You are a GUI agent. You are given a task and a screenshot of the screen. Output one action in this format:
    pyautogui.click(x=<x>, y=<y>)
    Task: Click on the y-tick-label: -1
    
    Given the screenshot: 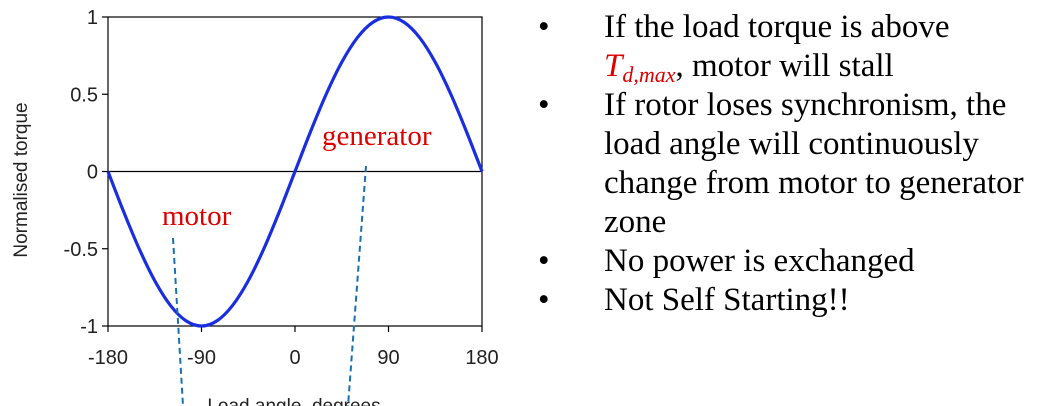 What is the action you would take?
    pyautogui.click(x=89, y=327)
    